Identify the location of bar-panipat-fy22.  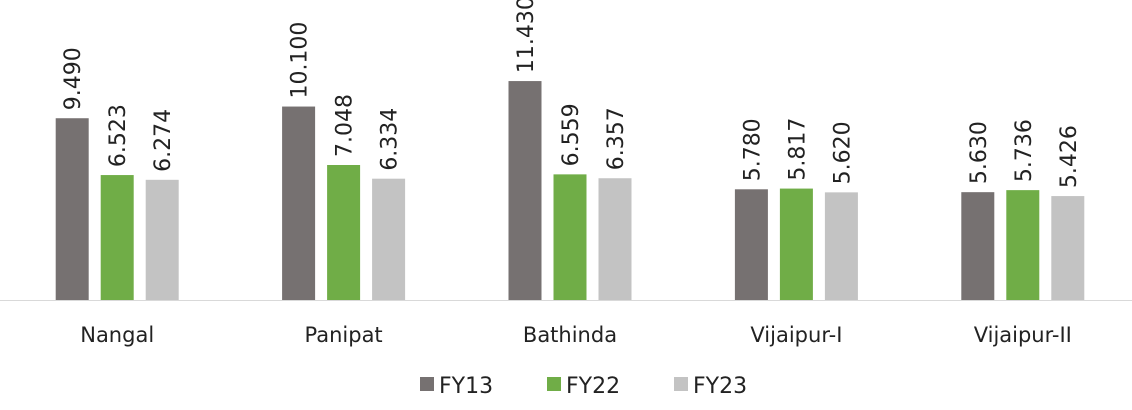
(344, 232).